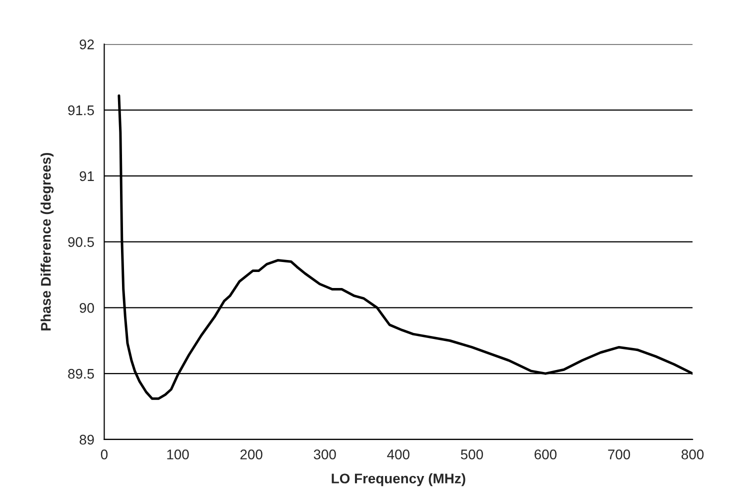 Image resolution: width=729 pixels, height=491 pixels. Describe the element at coordinates (398, 455) in the screenshot. I see `x-tick-label: 400` at that location.